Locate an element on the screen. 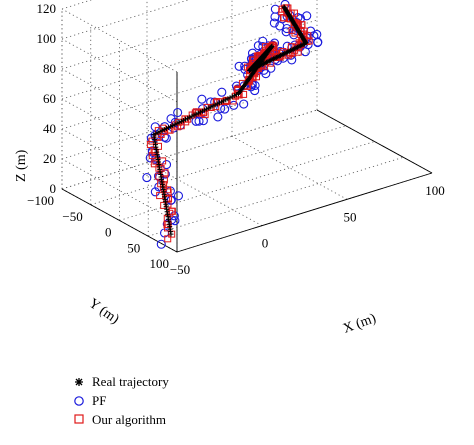 This screenshot has width=474, height=445. legend-label-pf: PF is located at coordinates (99, 400).